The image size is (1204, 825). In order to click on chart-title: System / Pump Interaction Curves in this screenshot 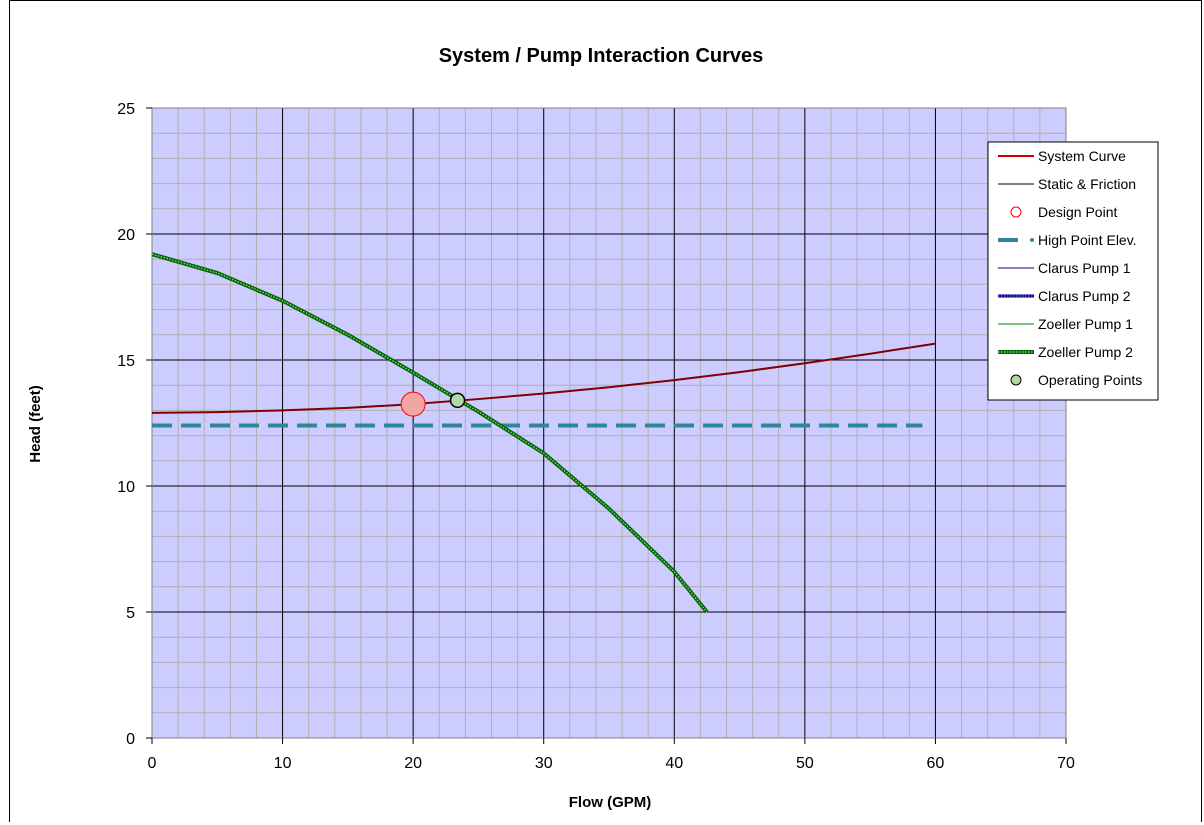, I will do `click(601, 56)`.